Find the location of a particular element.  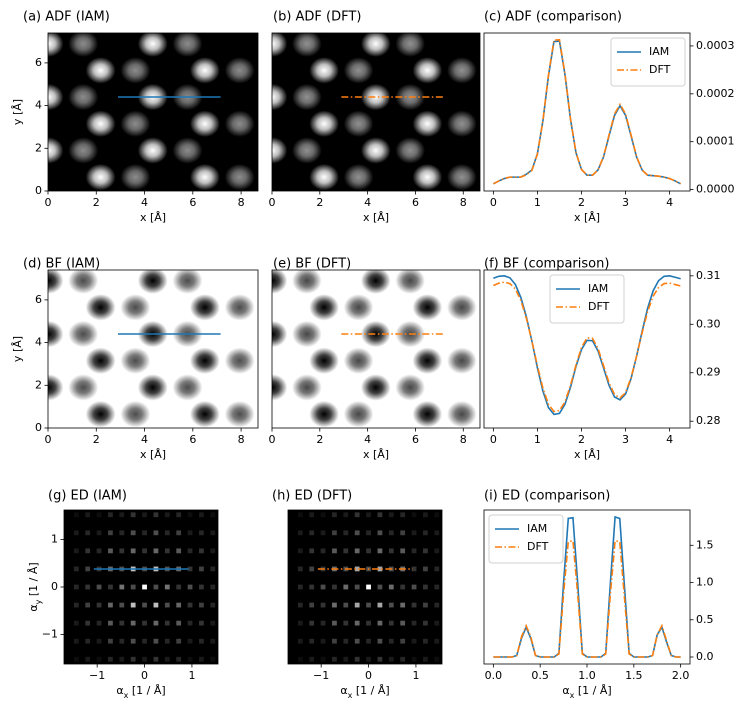

x-tick-label: 2.0 is located at coordinates (681, 675).